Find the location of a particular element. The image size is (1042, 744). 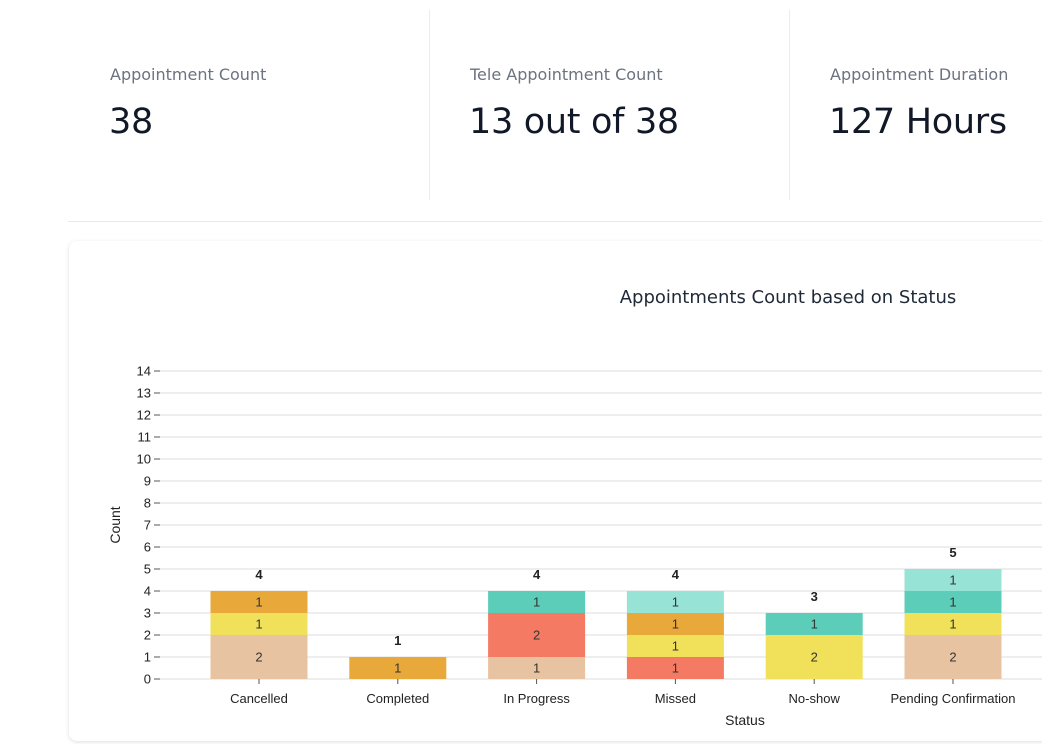

x-tick-label: In Progress is located at coordinates (536, 698).